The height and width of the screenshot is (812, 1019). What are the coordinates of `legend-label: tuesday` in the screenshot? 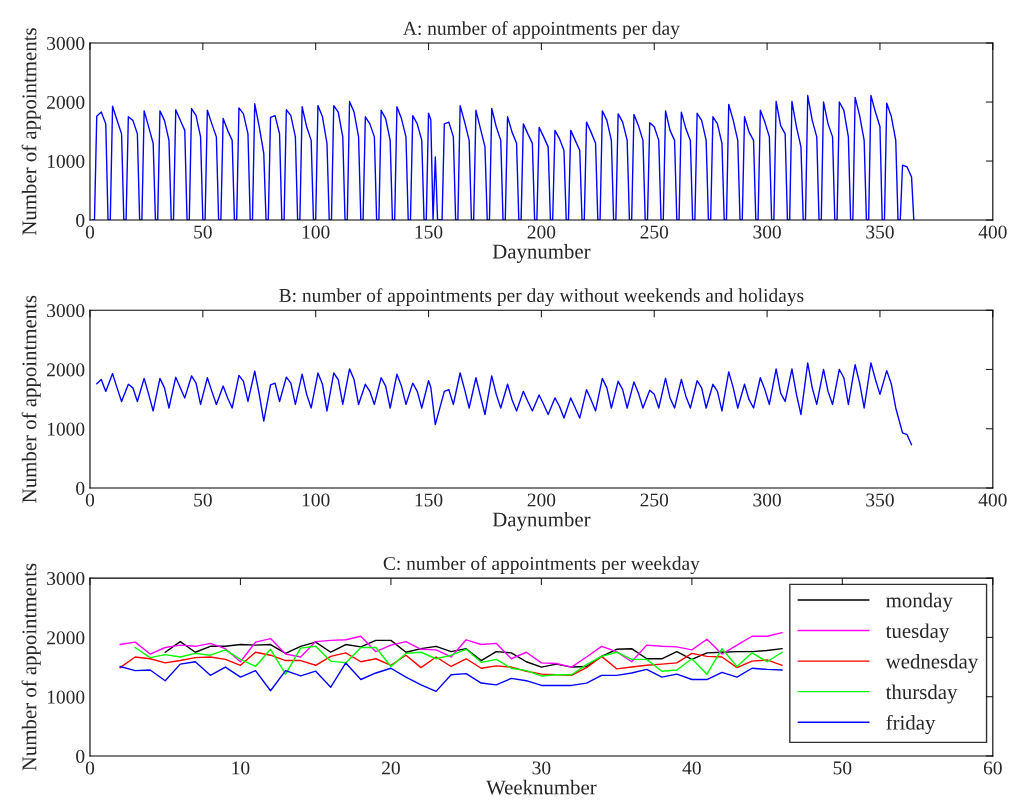 It's located at (917, 633).